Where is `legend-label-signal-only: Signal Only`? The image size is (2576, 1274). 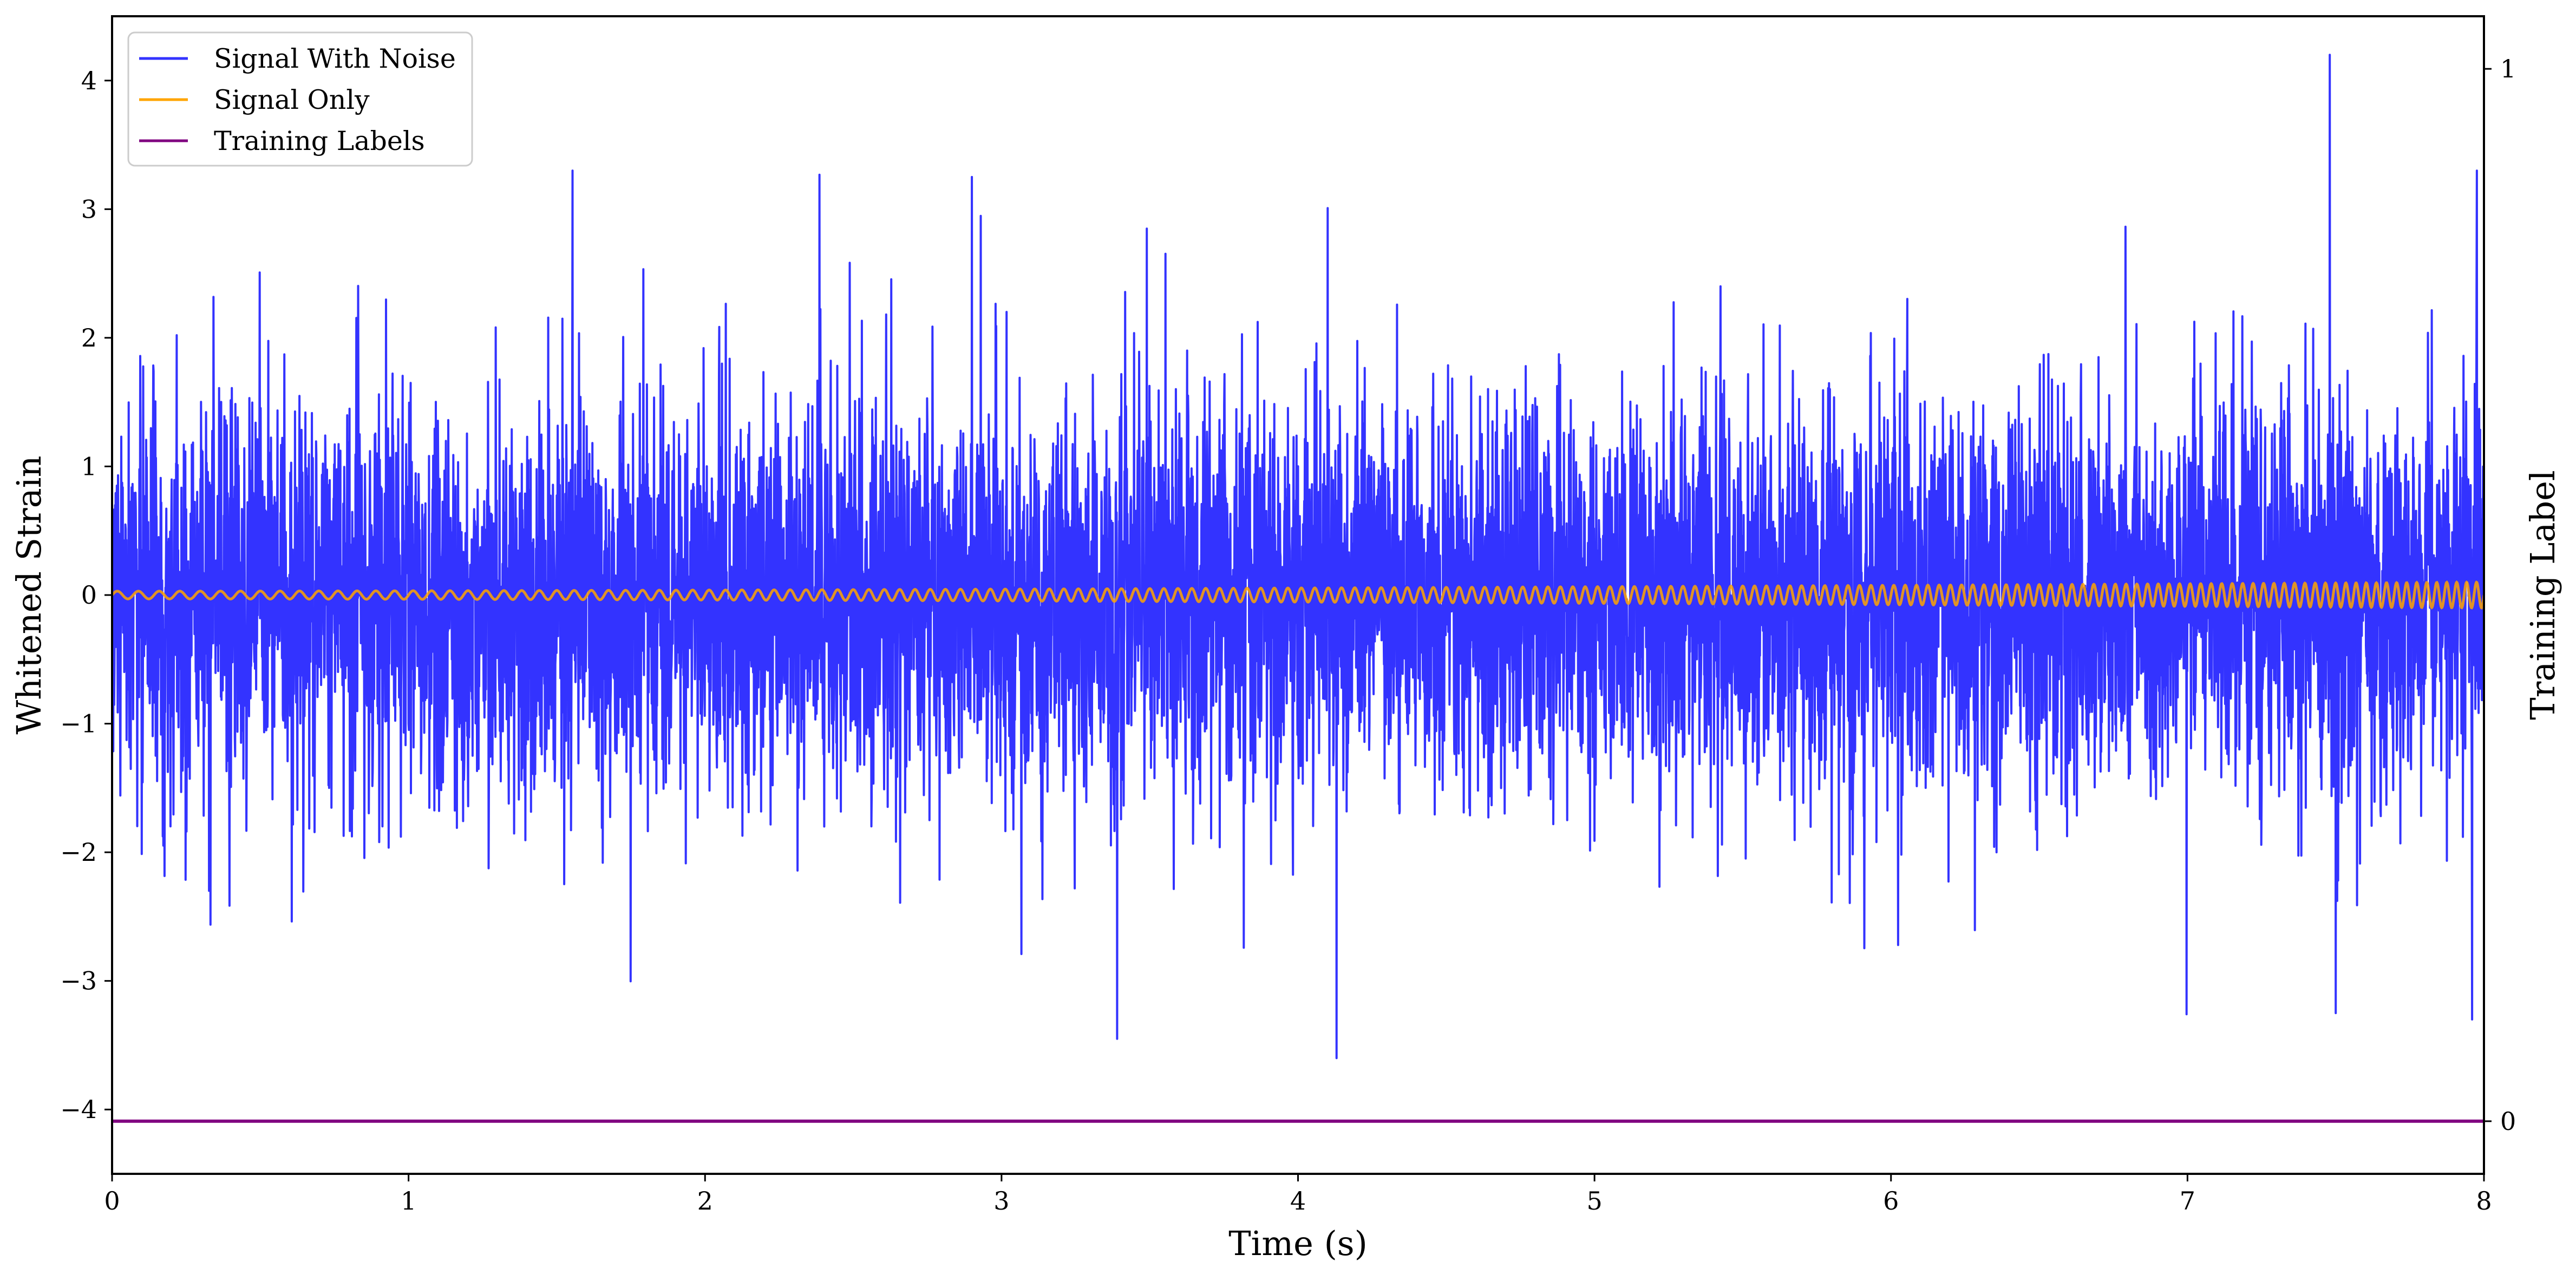 legend-label-signal-only: Signal Only is located at coordinates (292, 99).